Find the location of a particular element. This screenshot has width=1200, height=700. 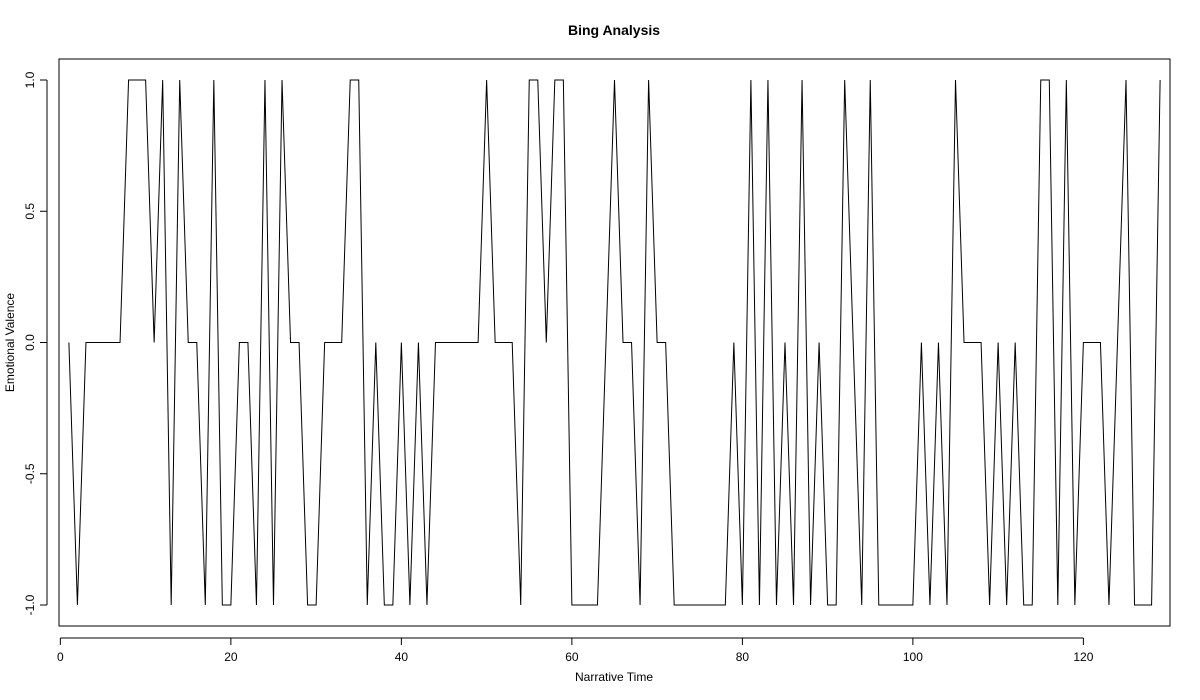

x-tick-label: 100 is located at coordinates (913, 657).